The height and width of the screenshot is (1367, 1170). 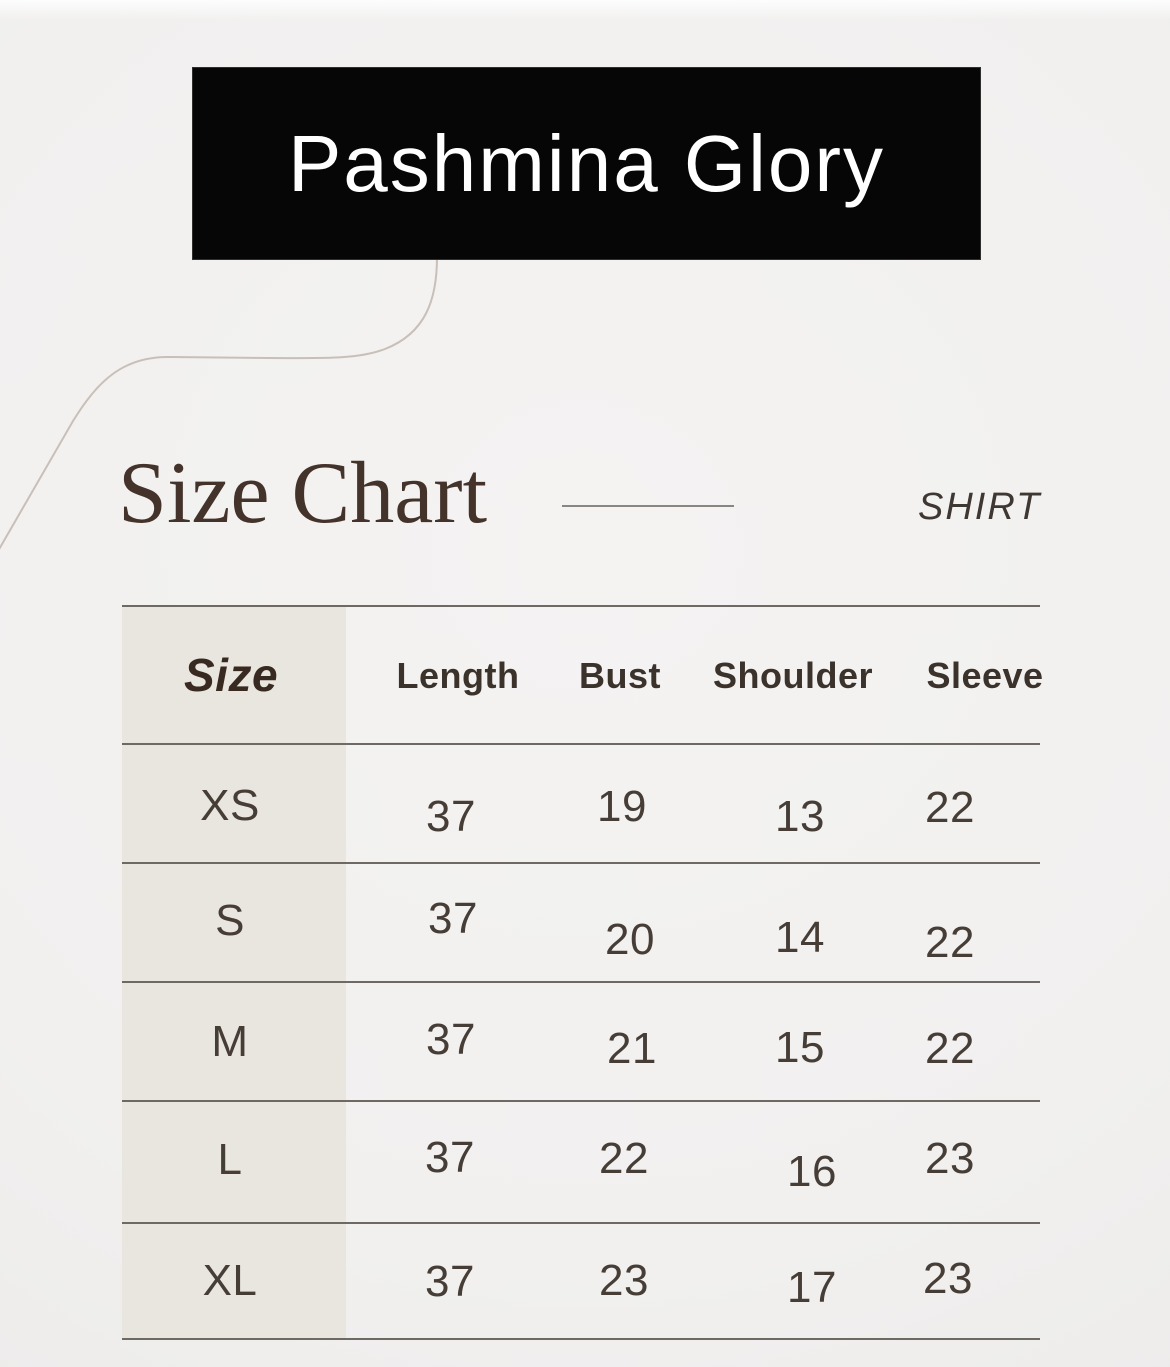 What do you see at coordinates (458, 675) in the screenshot?
I see `header-cell-length: Length` at bounding box center [458, 675].